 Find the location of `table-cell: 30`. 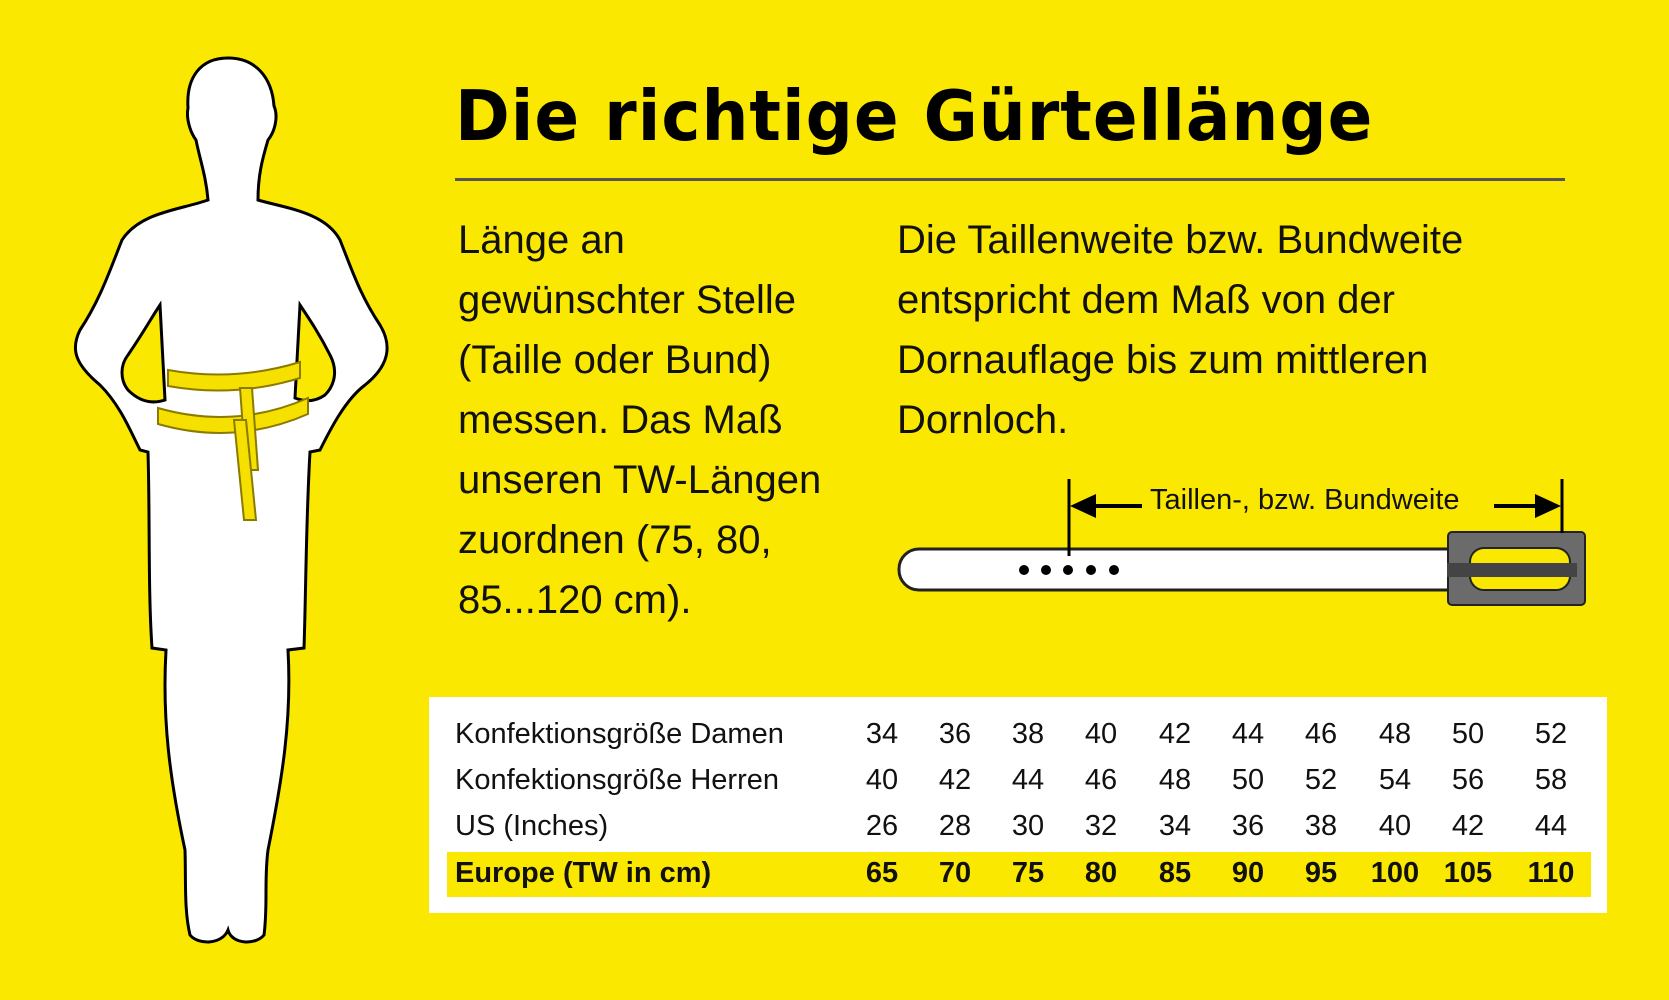

table-cell: 30 is located at coordinates (1028, 826).